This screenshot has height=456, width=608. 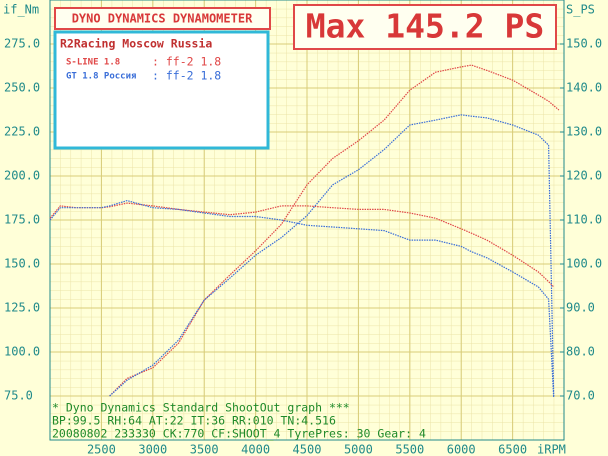 What do you see at coordinates (161, 90) in the screenshot?
I see `legend-box` at bounding box center [161, 90].